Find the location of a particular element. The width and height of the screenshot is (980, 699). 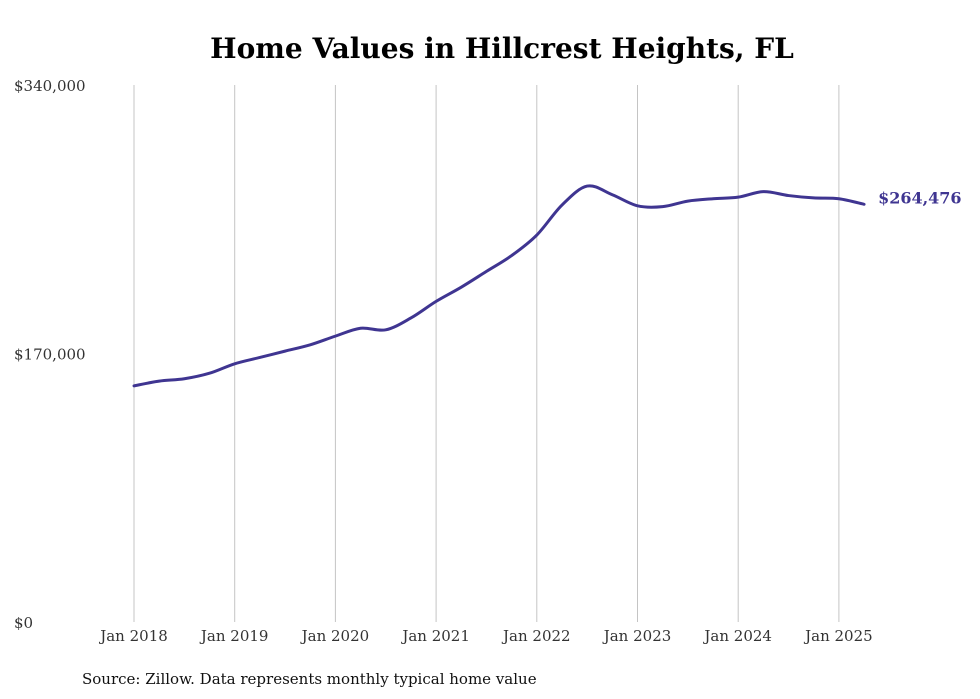

chart-title: Home Values in Hillcrest Heights, FL is located at coordinates (502, 48).